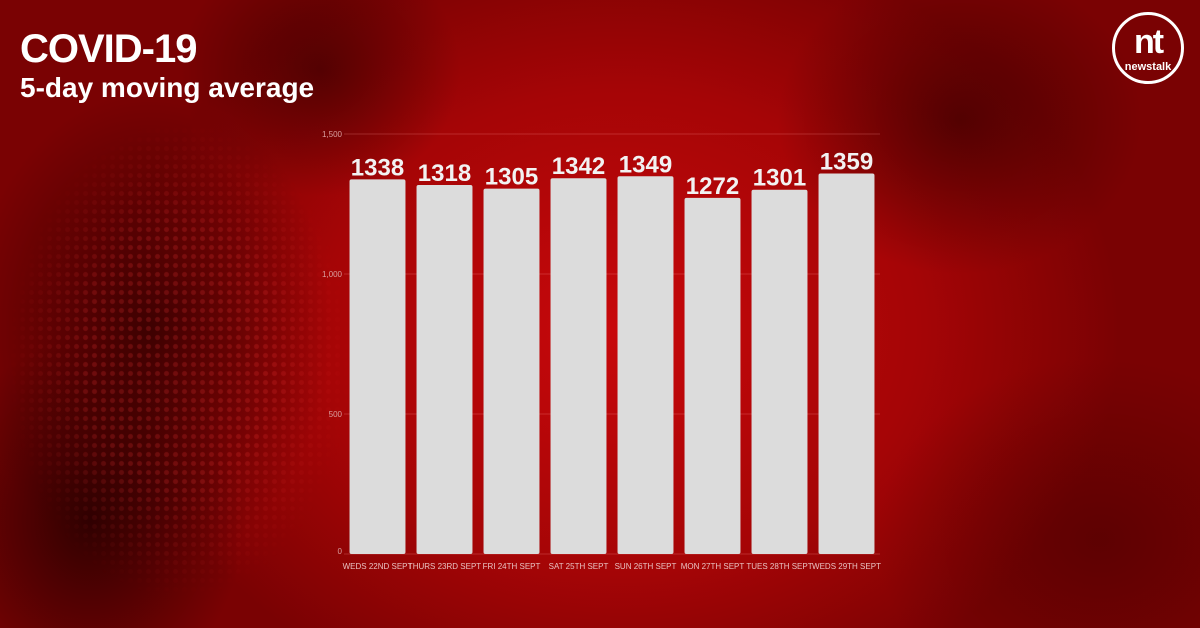  Describe the element at coordinates (579, 566) in the screenshot. I see `x-tick-label: SAT 25TH SEPT` at that location.